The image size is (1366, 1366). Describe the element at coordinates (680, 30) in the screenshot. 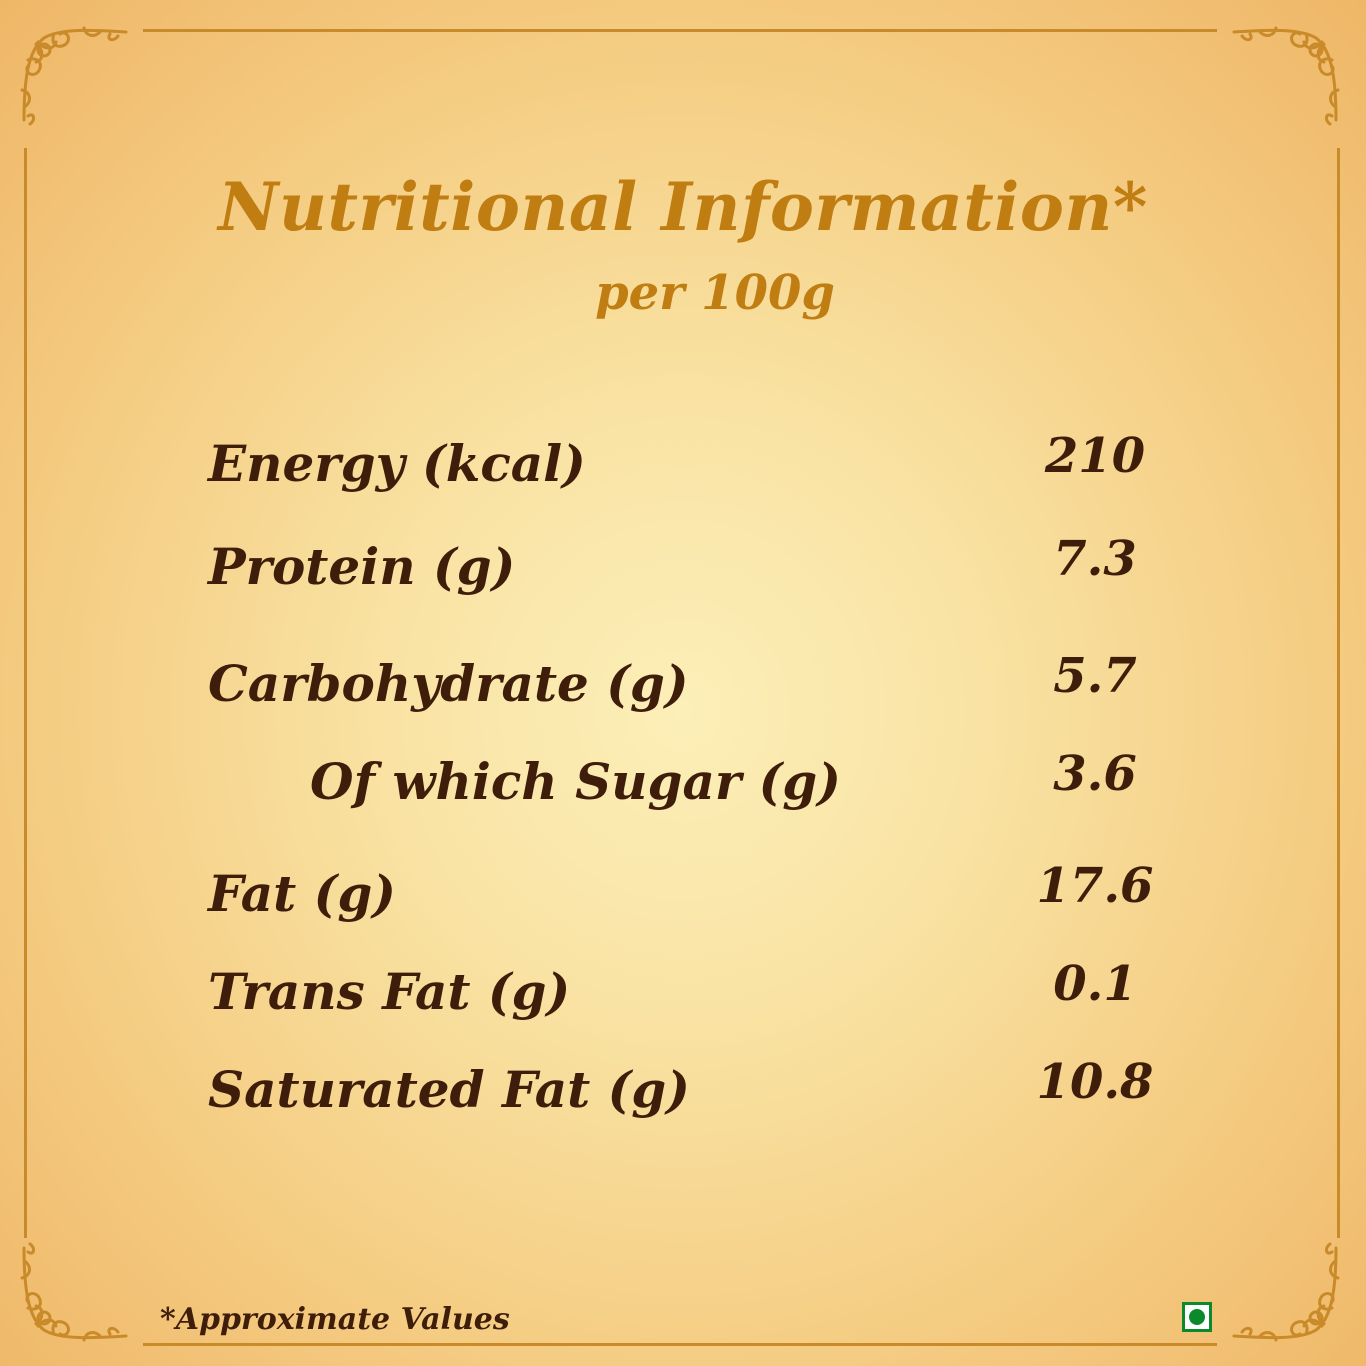

I see `frame-top-border` at that location.